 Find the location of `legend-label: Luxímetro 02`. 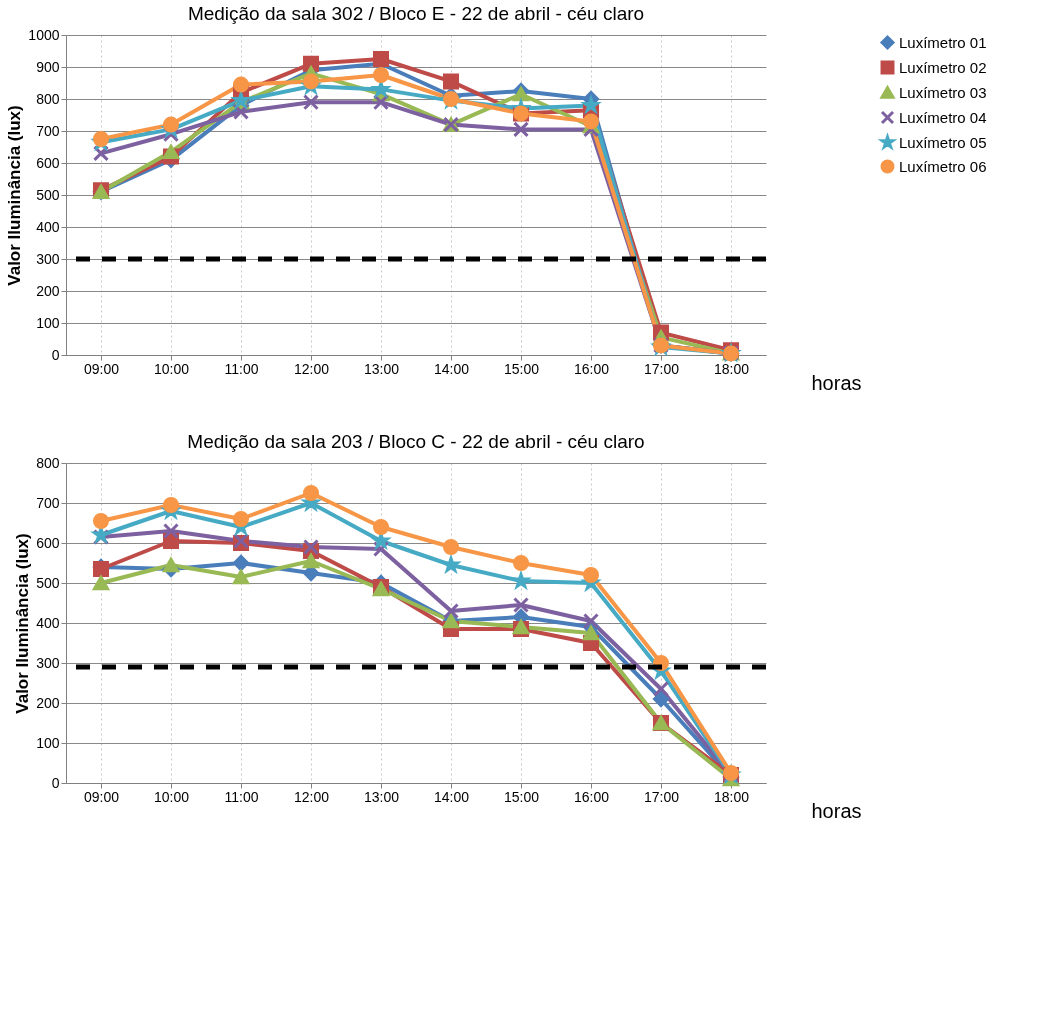

legend-label: Luxímetro 02 is located at coordinates (943, 67).